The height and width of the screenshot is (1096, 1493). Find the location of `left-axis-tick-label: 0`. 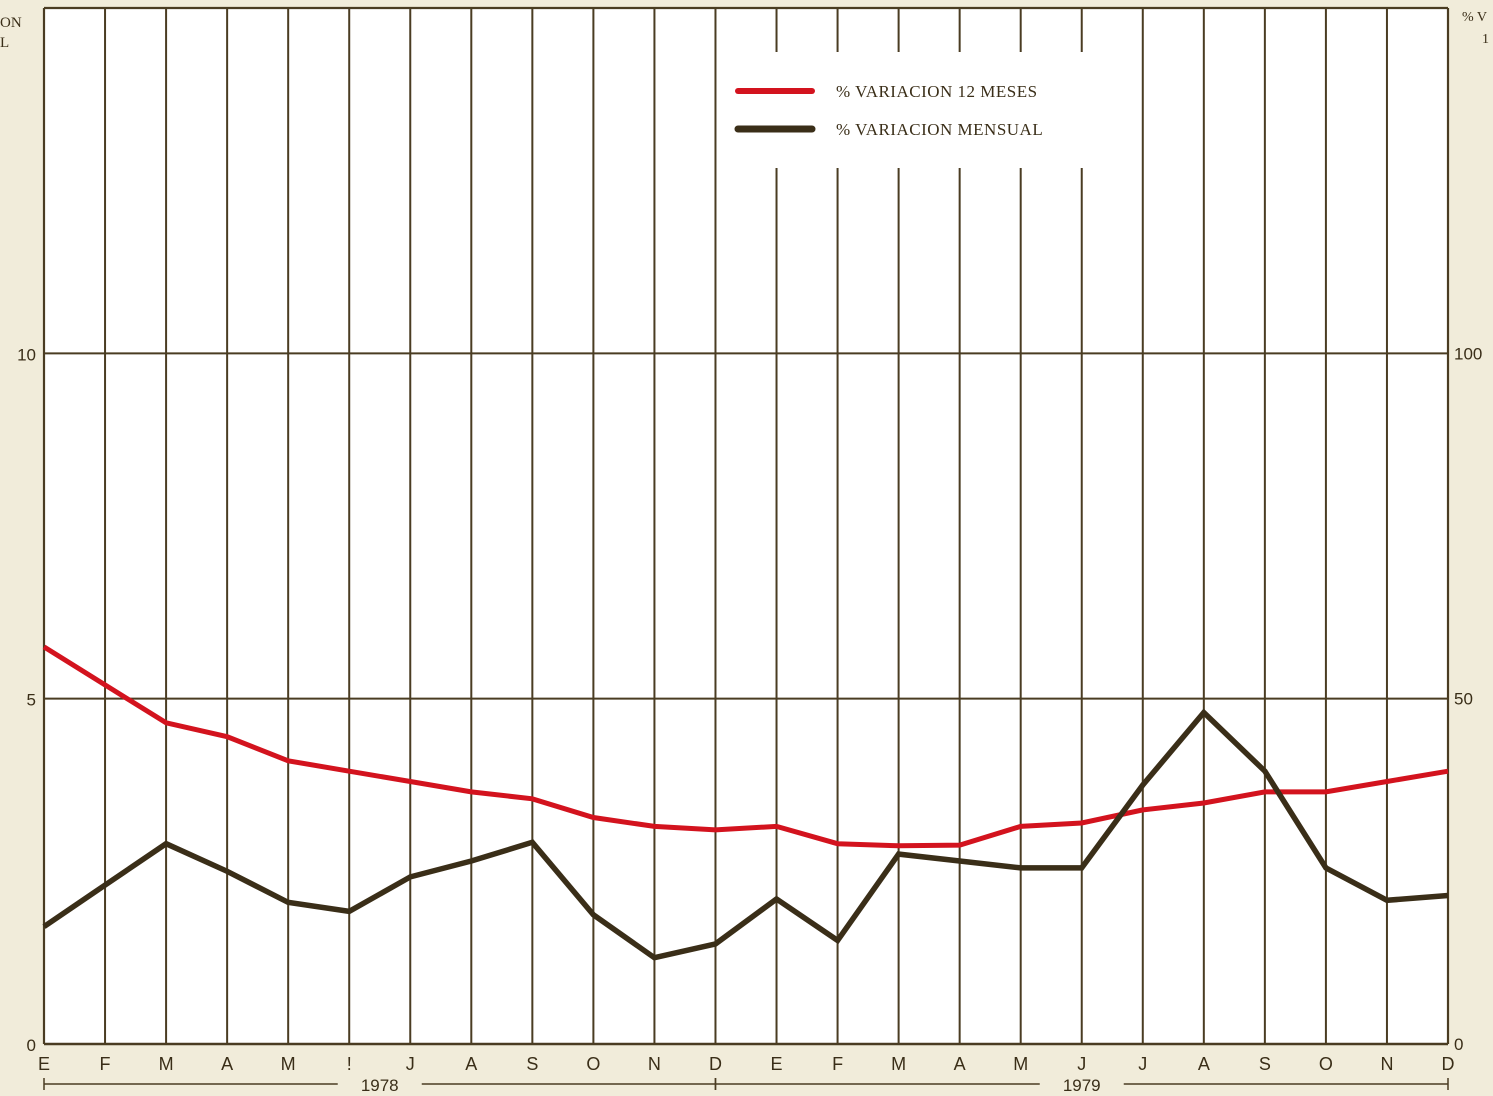

left-axis-tick-label: 0 is located at coordinates (31, 1045).